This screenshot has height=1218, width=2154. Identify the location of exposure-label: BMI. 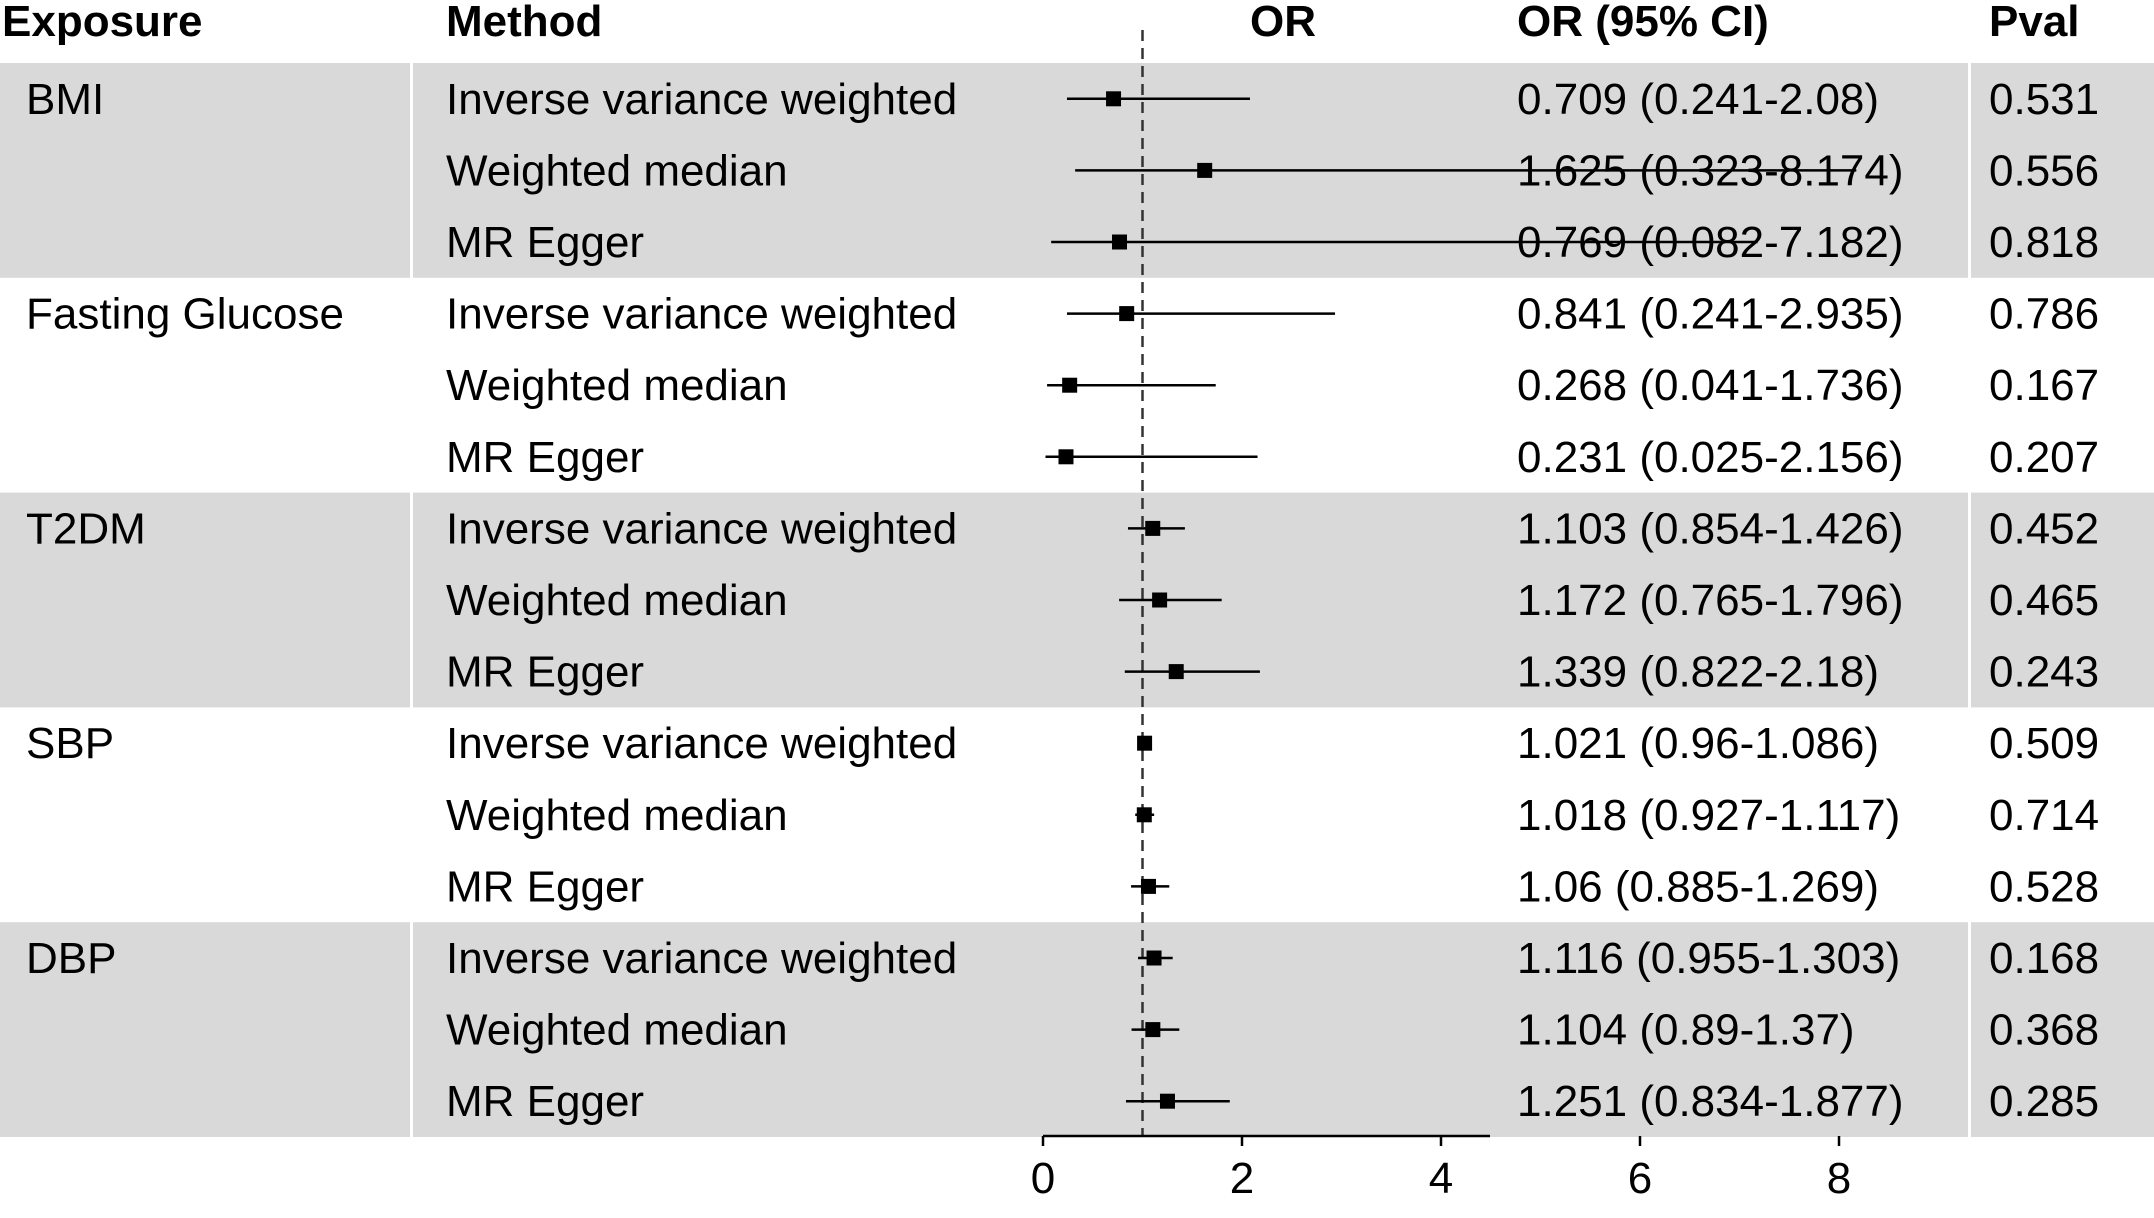
(65, 99).